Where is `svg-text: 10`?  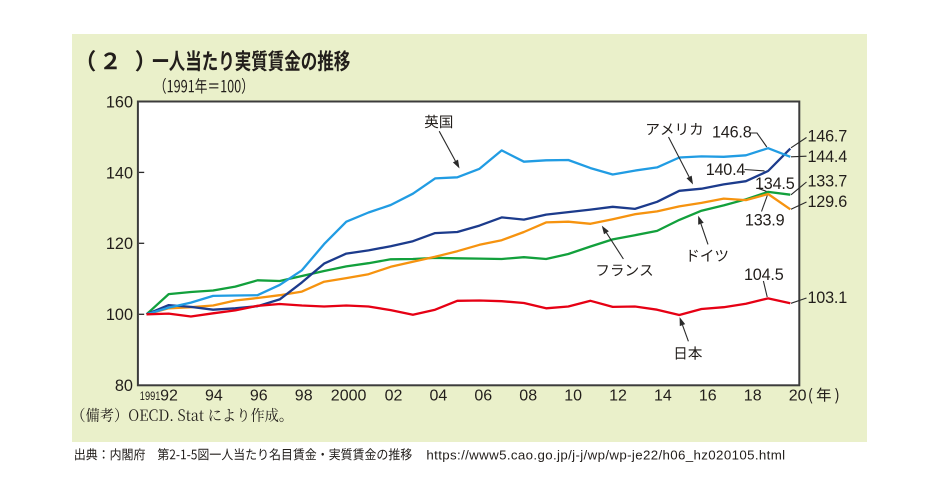 svg-text: 10 is located at coordinates (573, 396).